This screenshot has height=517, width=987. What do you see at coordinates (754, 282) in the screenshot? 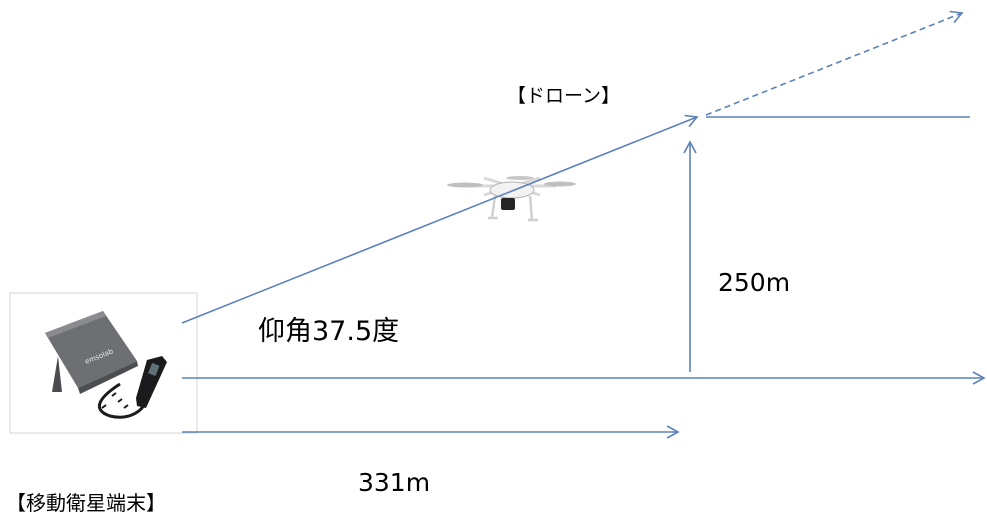
I see `height-label: 250m` at bounding box center [754, 282].